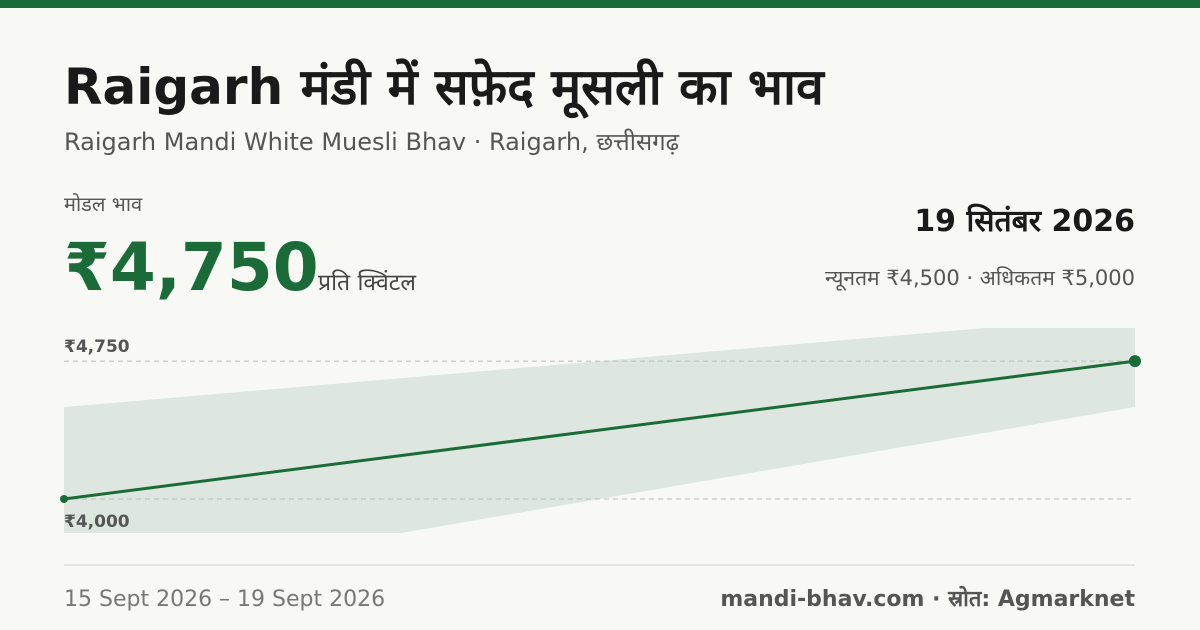  I want to click on top-stripe, so click(600, 4).